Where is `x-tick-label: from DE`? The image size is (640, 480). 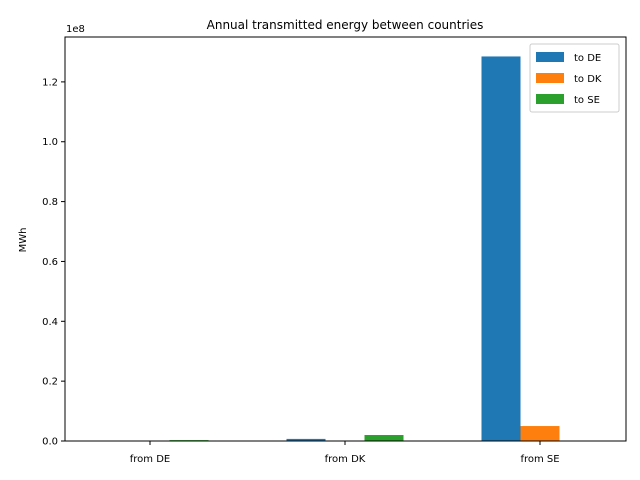 x-tick-label: from DE is located at coordinates (150, 459).